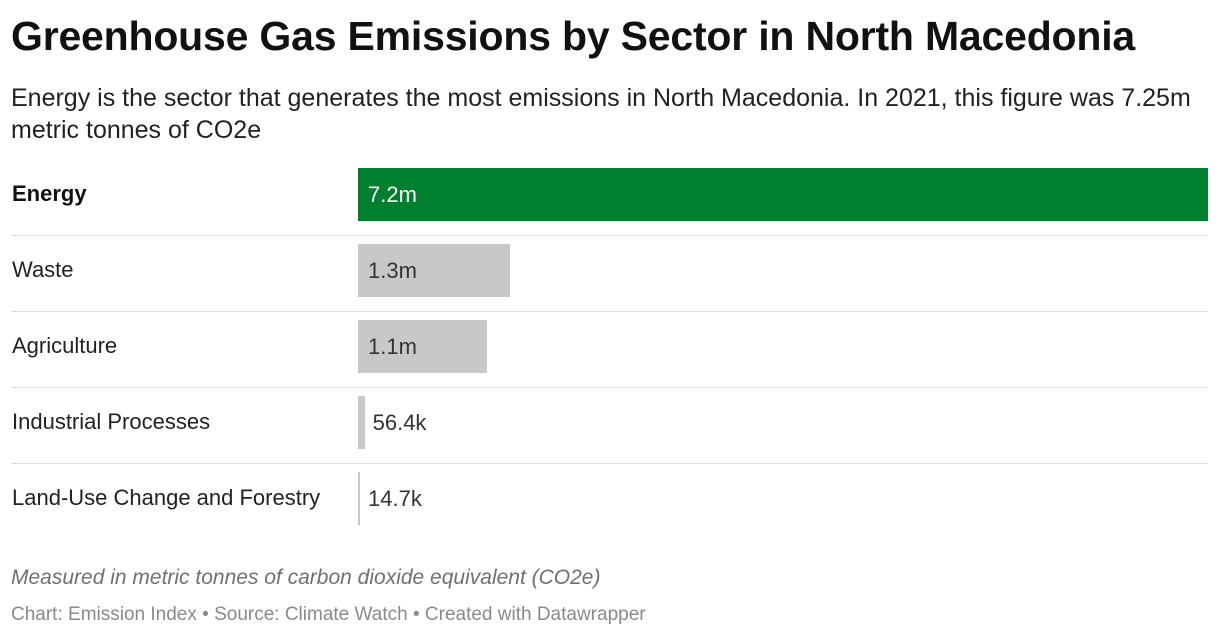 The height and width of the screenshot is (640, 1220). Describe the element at coordinates (104, 614) in the screenshot. I see `chart-credit: Chart: Emission Index` at that location.